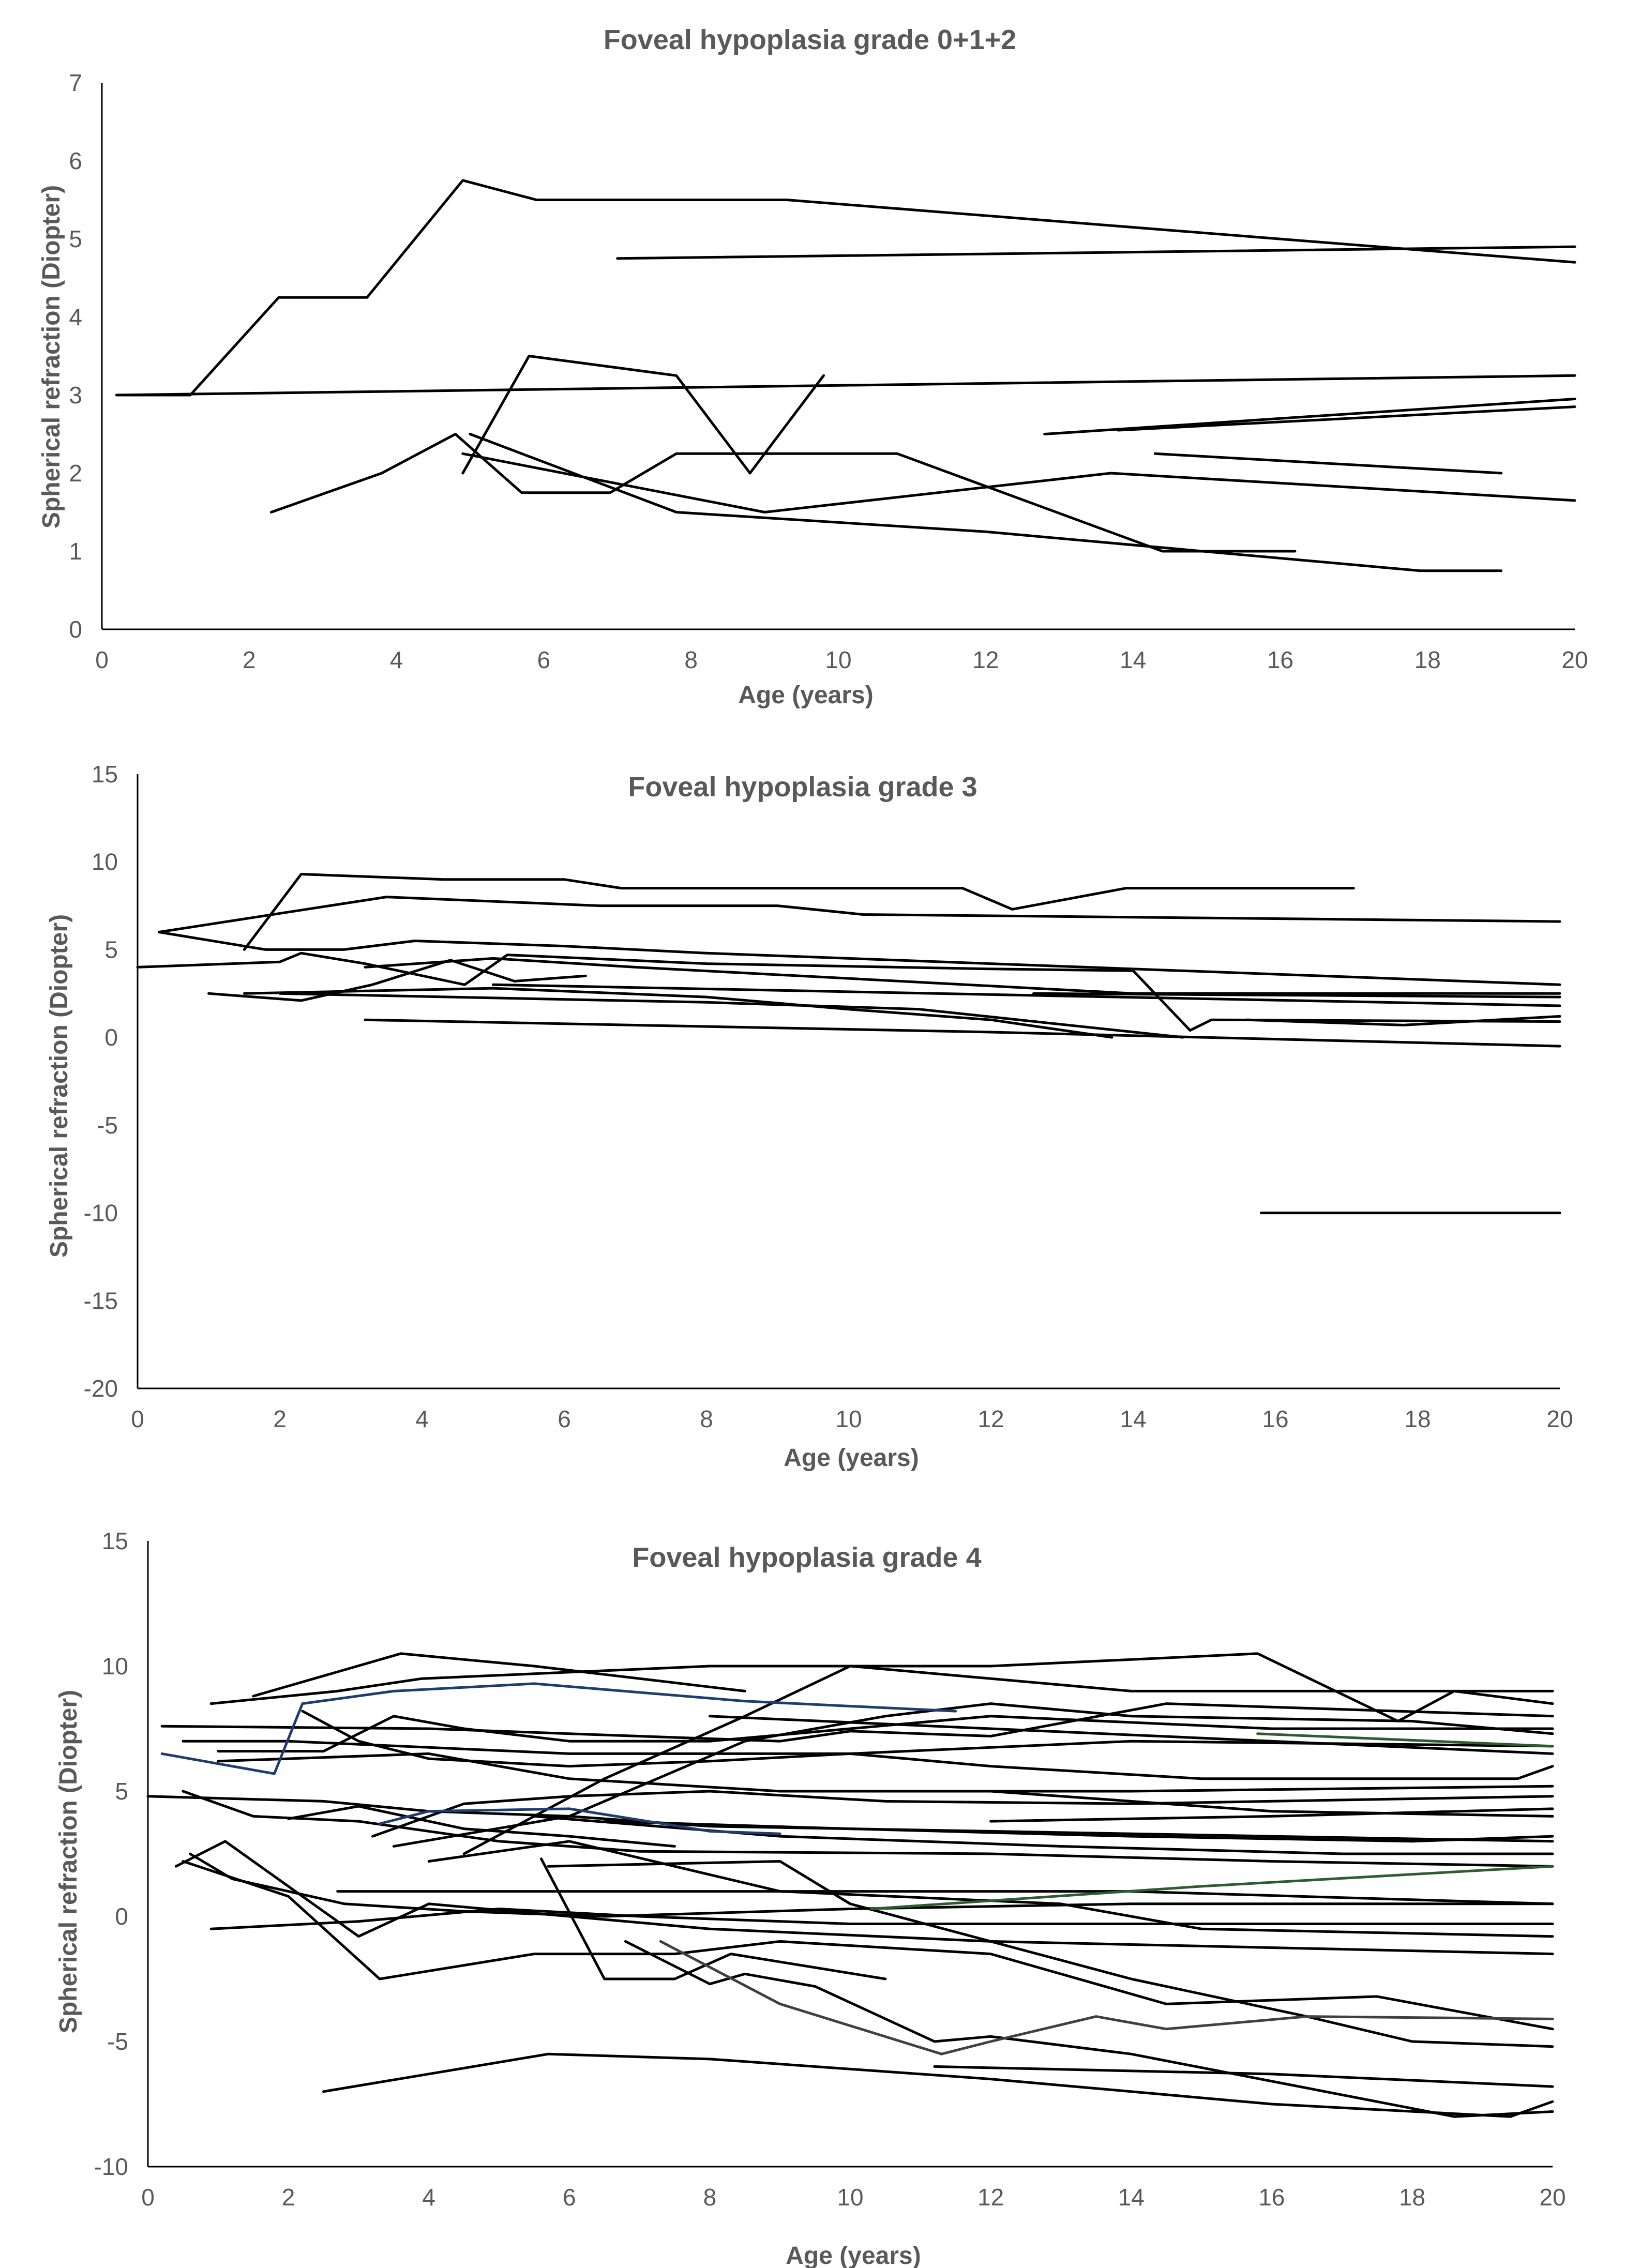 The width and height of the screenshot is (1625, 2268). What do you see at coordinates (75, 317) in the screenshot?
I see `y-tick-label: 4` at bounding box center [75, 317].